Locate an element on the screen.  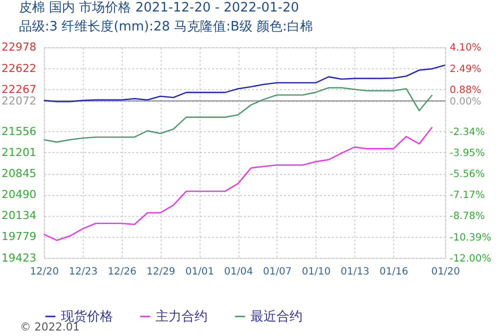
text: © 2022.01 is located at coordinates (50, 327).